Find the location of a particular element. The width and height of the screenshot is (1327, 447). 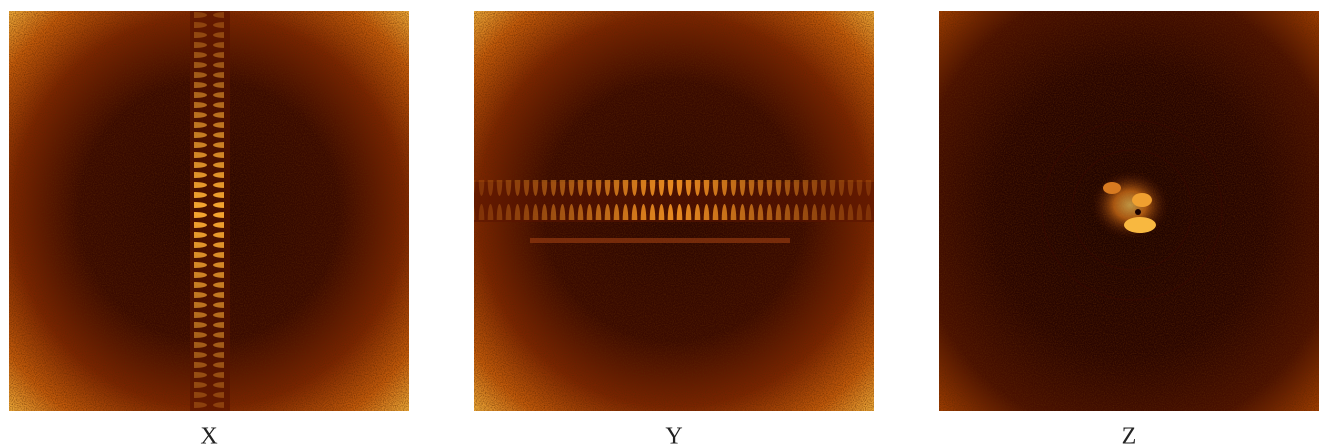

speckle-dark is located at coordinates (1138, 212).